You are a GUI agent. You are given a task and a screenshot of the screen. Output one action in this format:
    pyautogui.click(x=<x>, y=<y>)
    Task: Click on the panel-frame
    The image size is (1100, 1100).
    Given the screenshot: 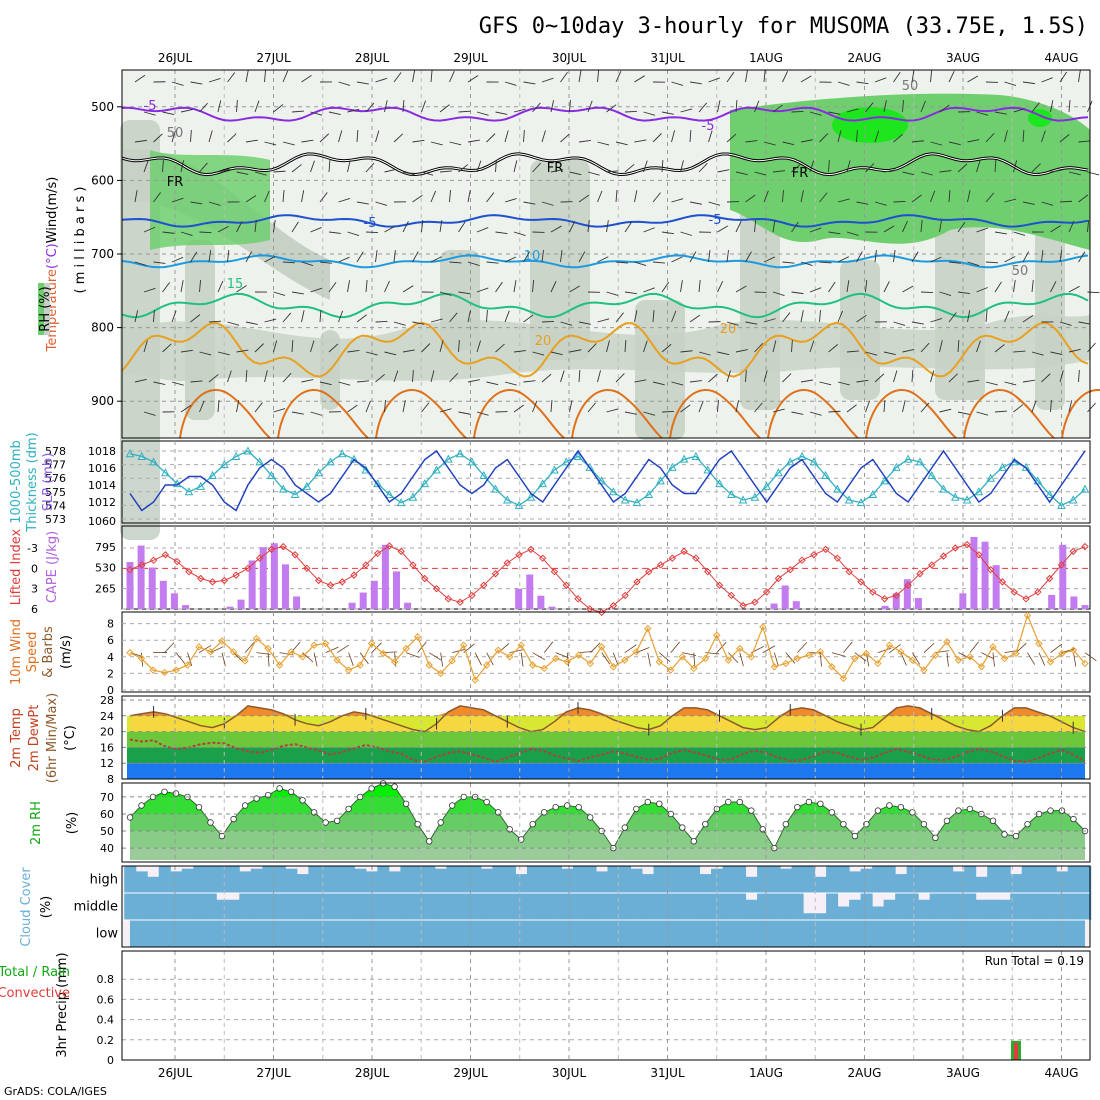 What is the action you would take?
    pyautogui.click(x=606, y=1005)
    